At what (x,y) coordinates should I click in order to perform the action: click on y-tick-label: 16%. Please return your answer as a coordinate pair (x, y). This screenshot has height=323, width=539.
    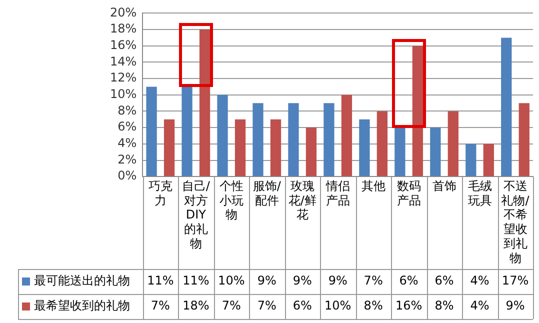
    Looking at the image, I should click on (123, 45).